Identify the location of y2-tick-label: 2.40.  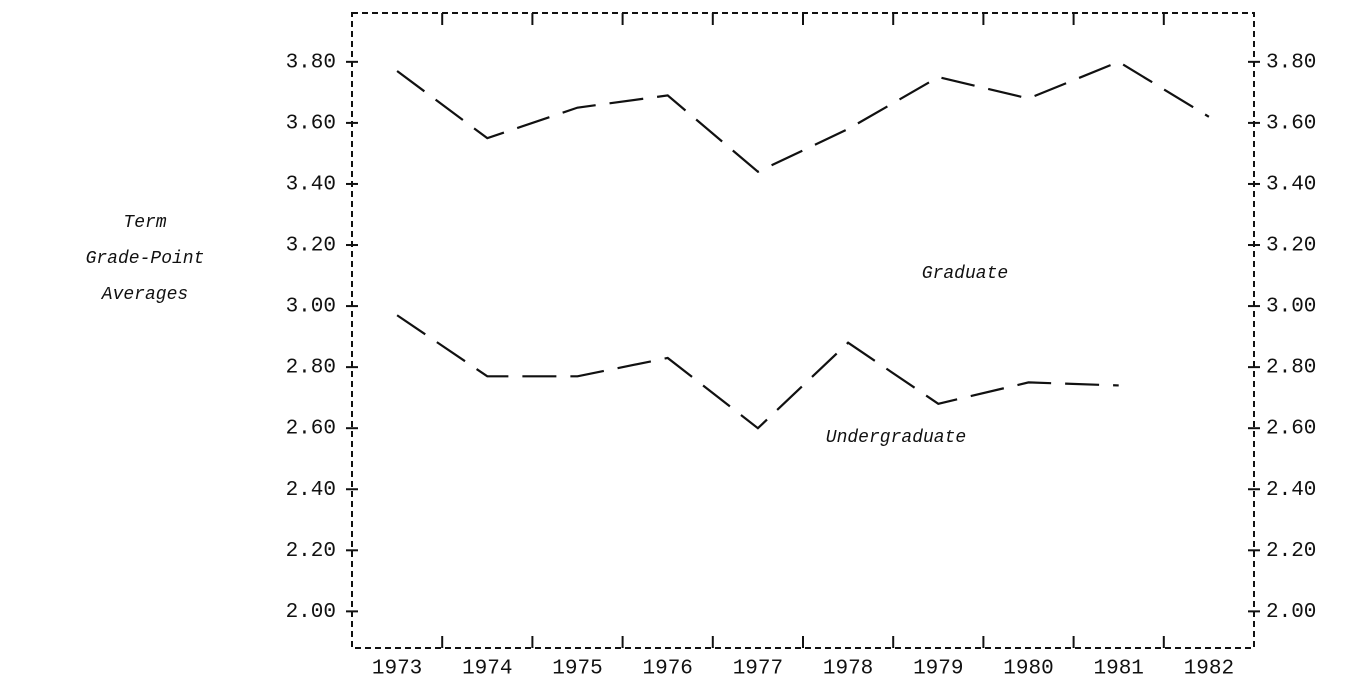
(1291, 490).